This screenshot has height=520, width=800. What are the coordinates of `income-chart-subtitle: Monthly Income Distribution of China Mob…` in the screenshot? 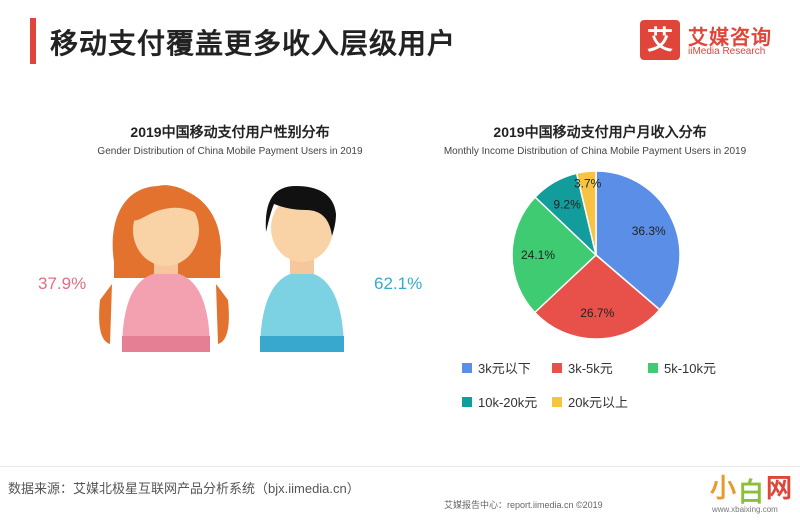 It's located at (595, 151).